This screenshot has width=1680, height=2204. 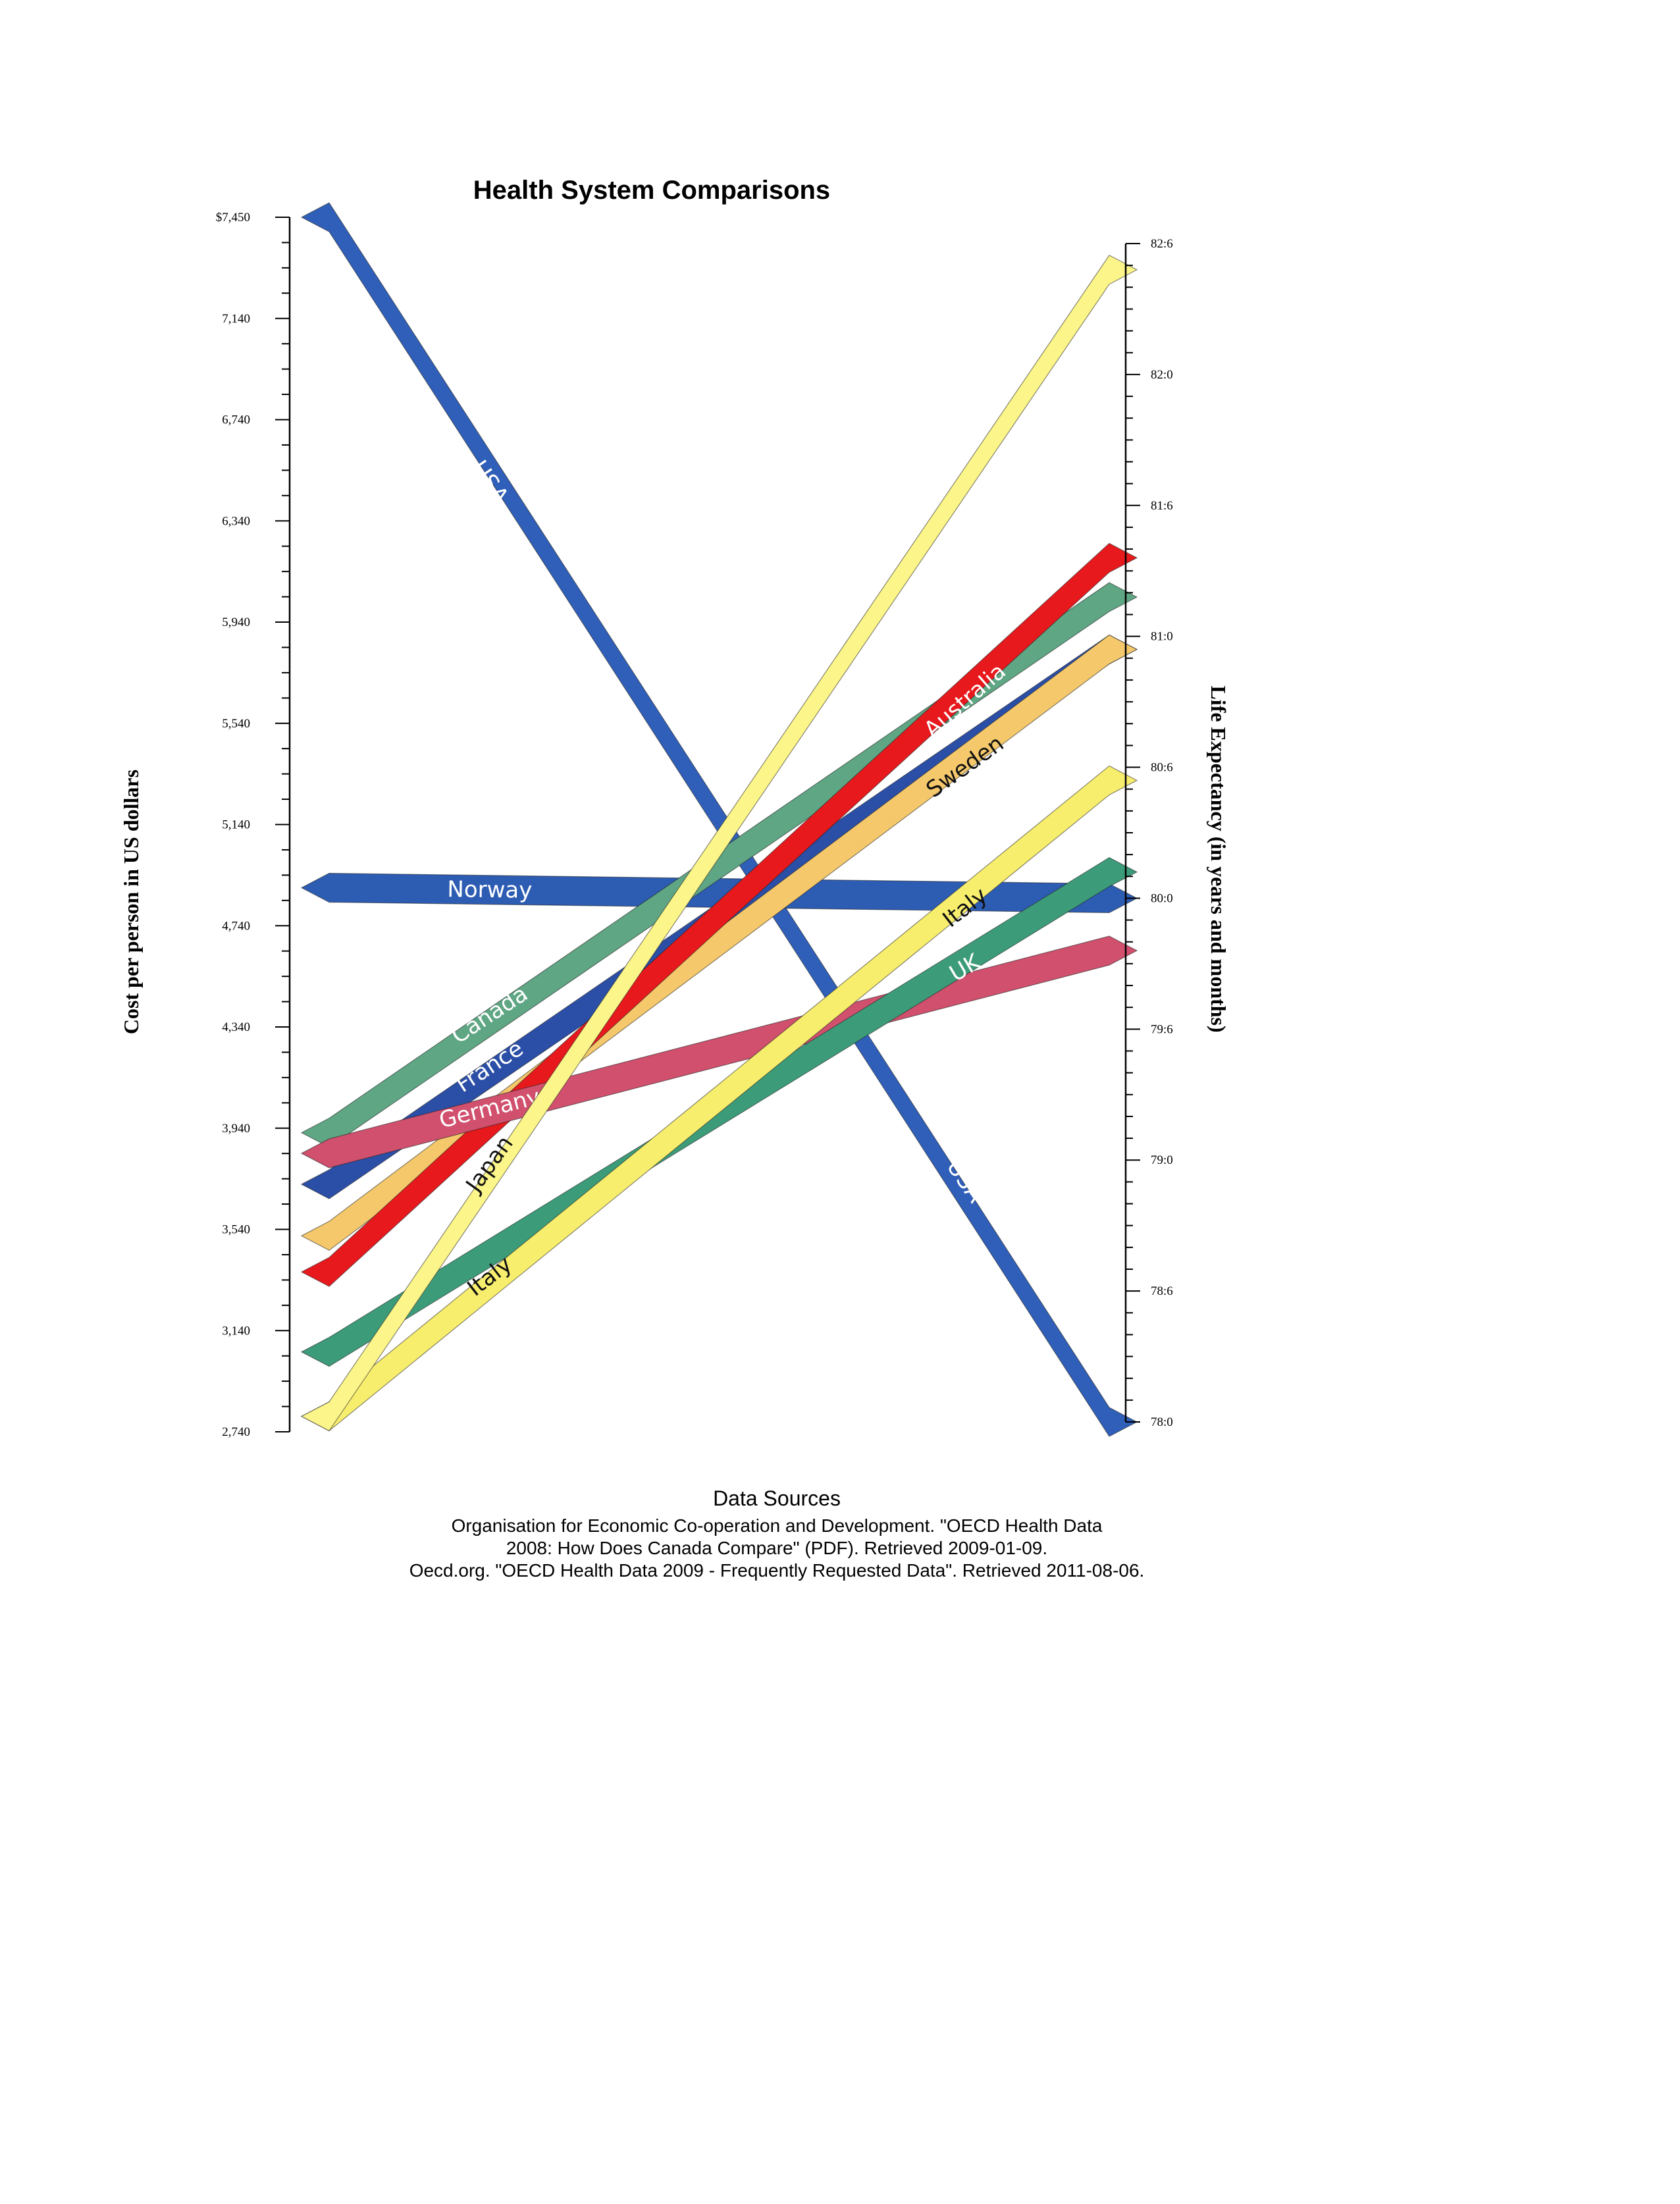 I want to click on left-tick-label: 4,340, so click(x=236, y=1027).